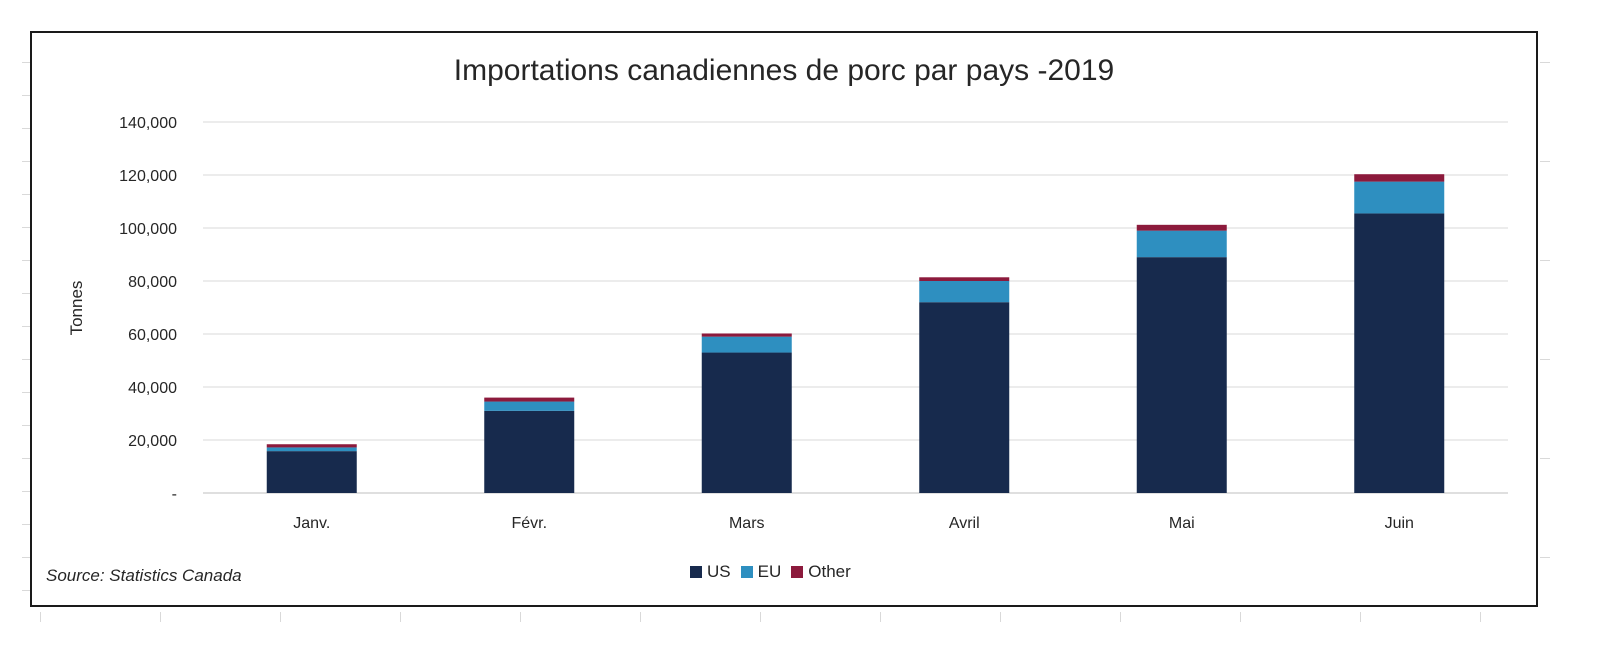 The width and height of the screenshot is (1600, 648). I want to click on source-note: Source: Statistics Canada, so click(144, 575).